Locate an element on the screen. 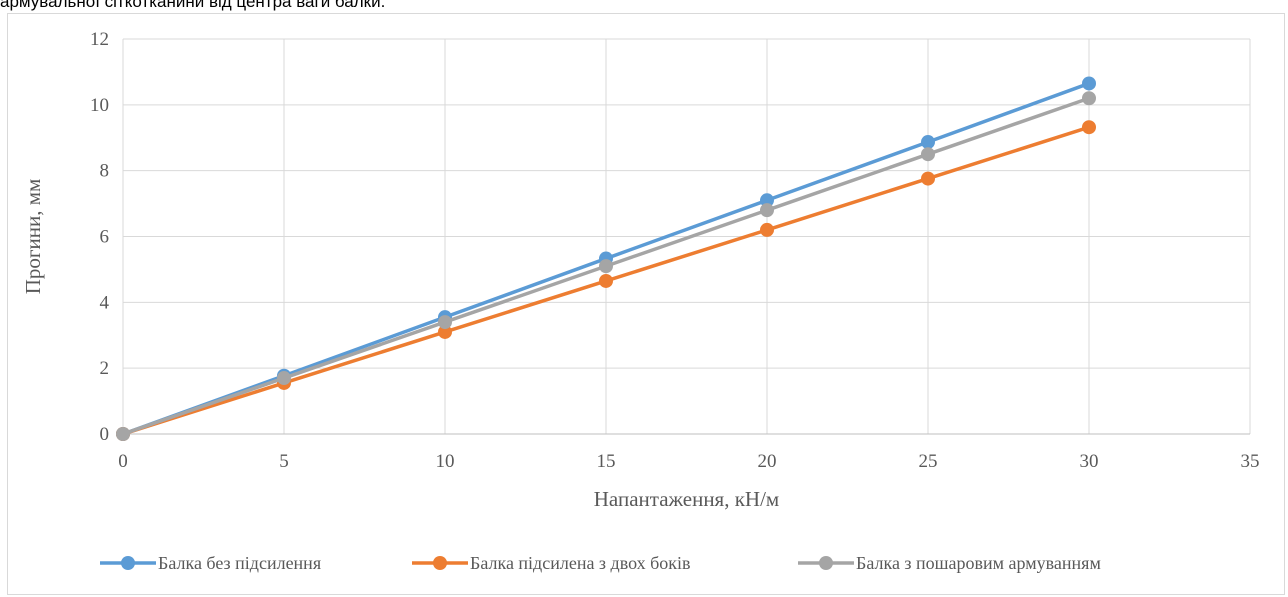 The image size is (1288, 597). x-tick-label: 0 is located at coordinates (123, 461).